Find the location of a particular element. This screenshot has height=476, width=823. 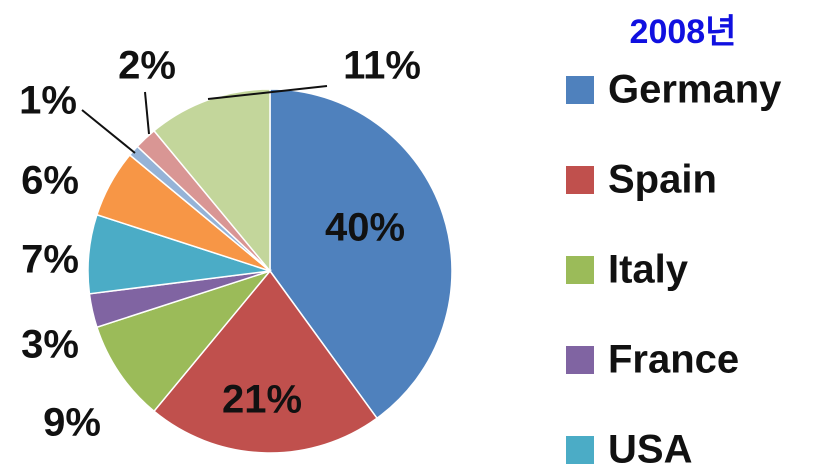

data-label: 3% is located at coordinates (50, 345).